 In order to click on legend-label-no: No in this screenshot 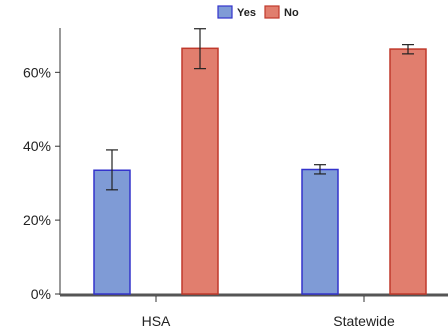, I will do `click(291, 13)`.